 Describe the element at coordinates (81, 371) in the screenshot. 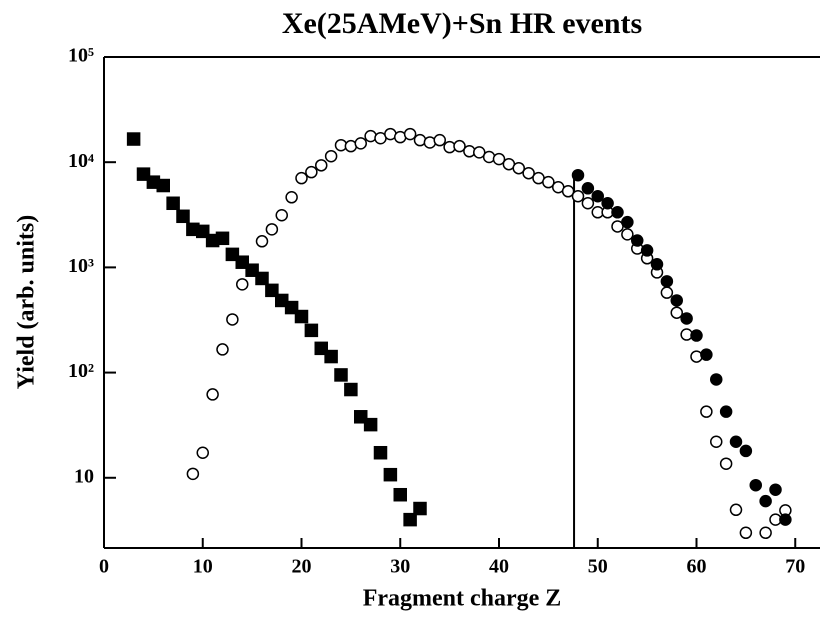

I see `y-tick-label: 10²` at that location.